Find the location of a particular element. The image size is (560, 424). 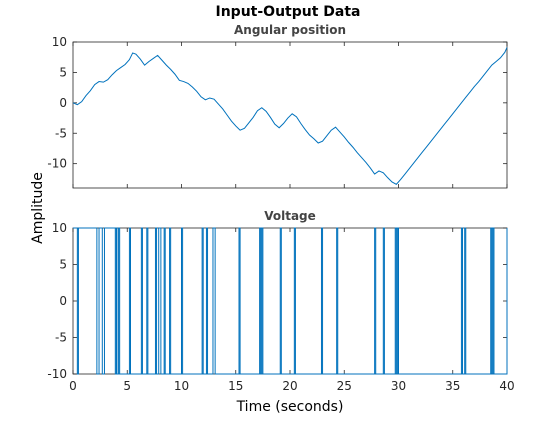

y-tick-label-voltage: 10 is located at coordinates (59, 228).